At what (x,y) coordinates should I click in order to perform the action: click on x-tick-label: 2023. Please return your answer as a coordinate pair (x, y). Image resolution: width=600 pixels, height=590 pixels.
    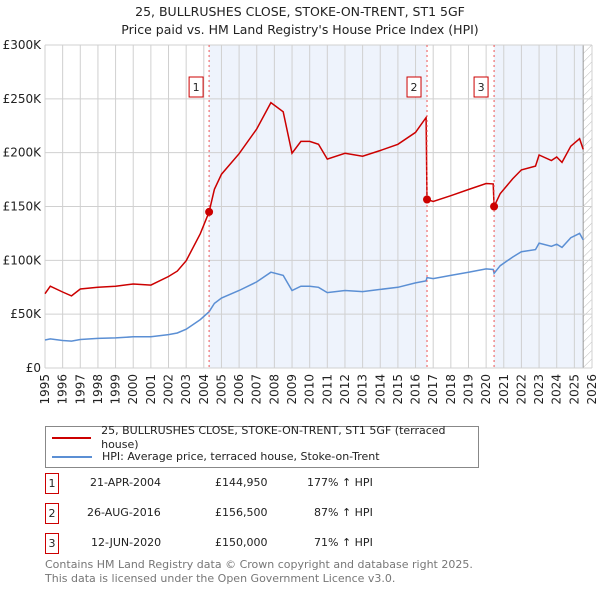
    Looking at the image, I should click on (539, 389).